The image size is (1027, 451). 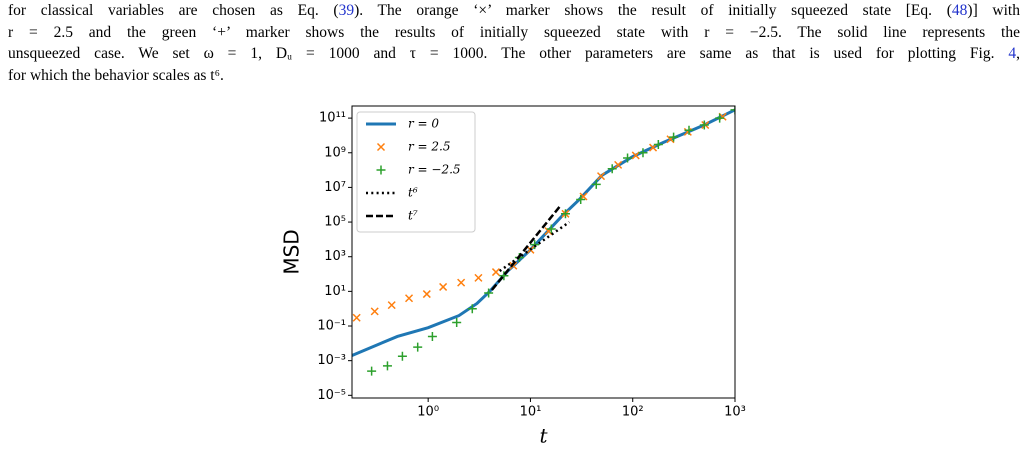 What do you see at coordinates (633, 412) in the screenshot?
I see `x-tick-label: 10²` at bounding box center [633, 412].